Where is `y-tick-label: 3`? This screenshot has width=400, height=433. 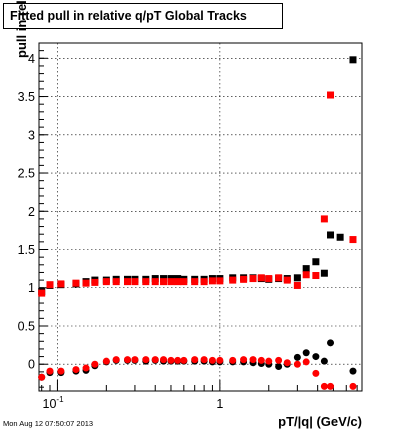
y-tick-label: 3 is located at coordinates (31, 135).